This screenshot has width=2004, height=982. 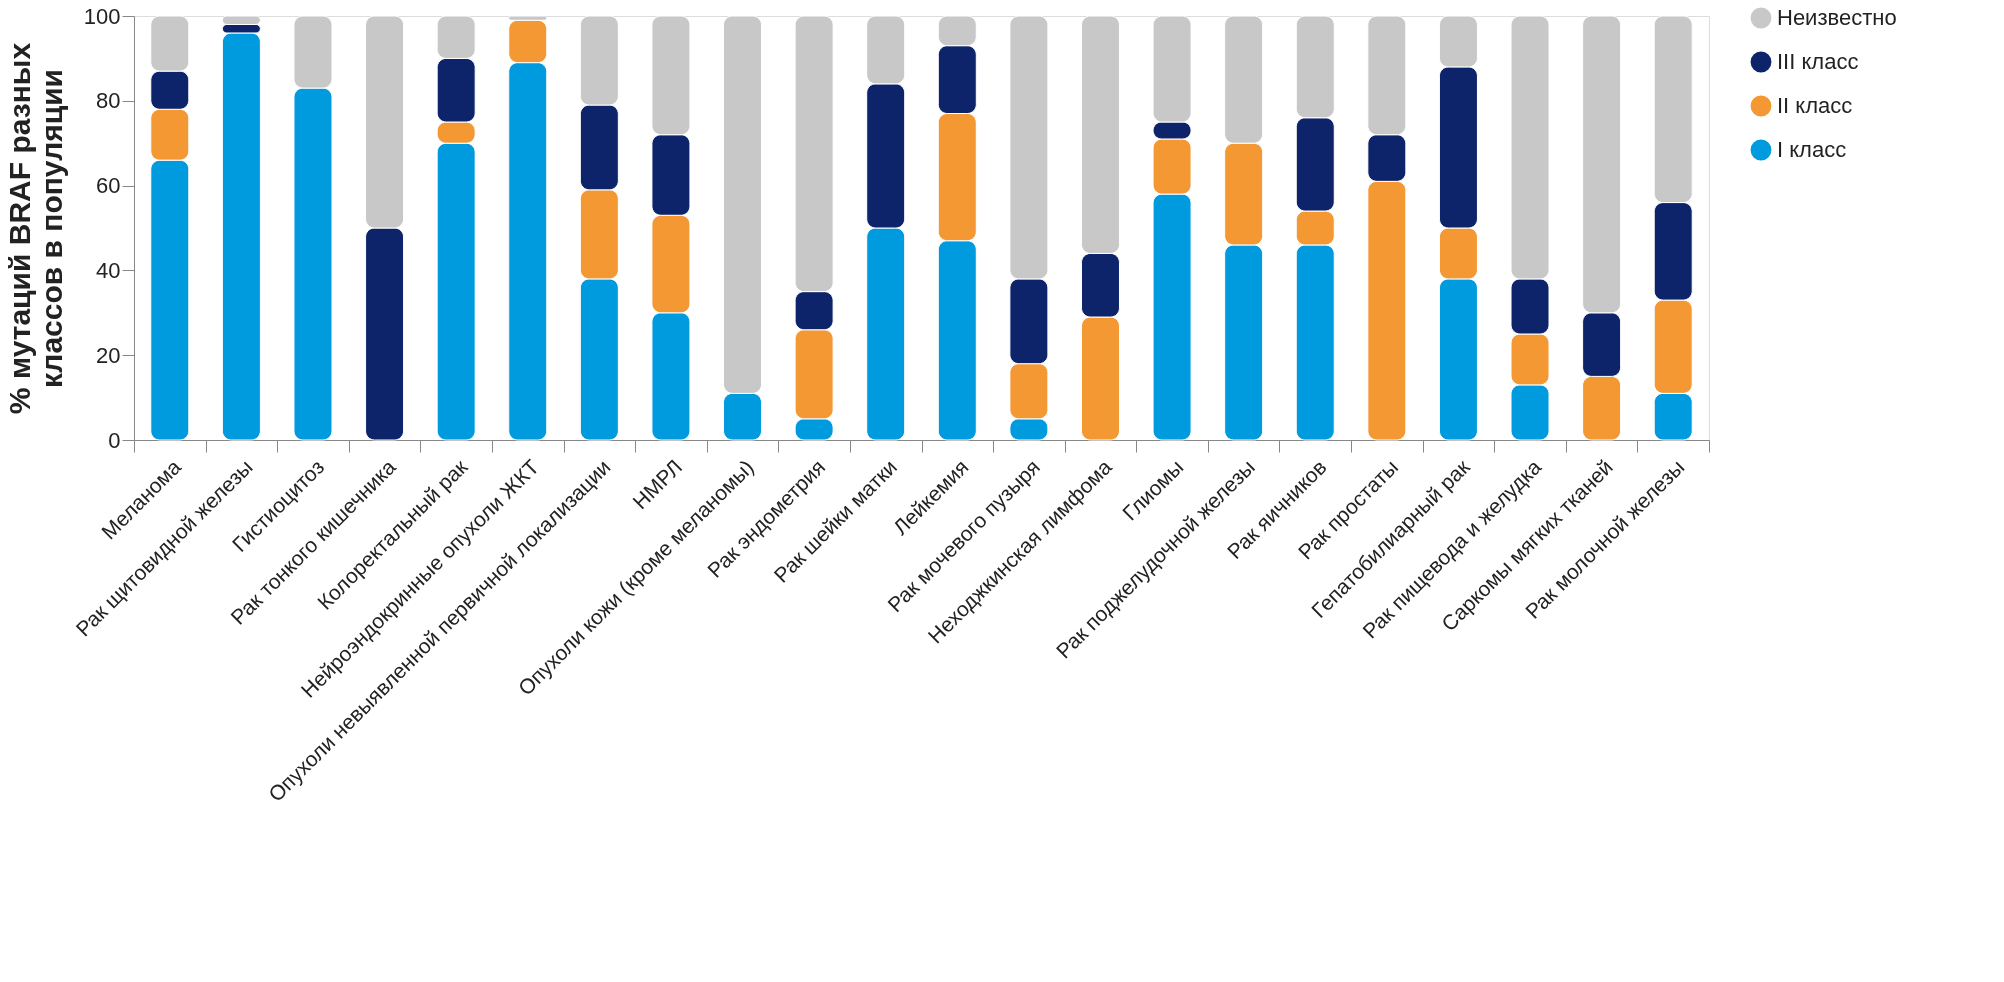 I want to click on y-tick-label: 20, so click(x=108, y=355).